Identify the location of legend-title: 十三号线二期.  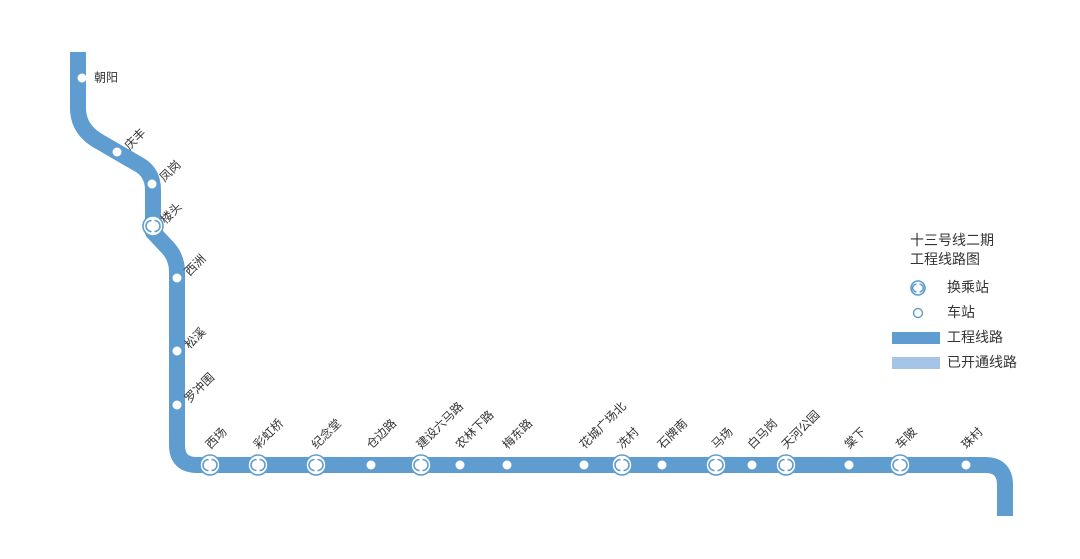
(952, 241).